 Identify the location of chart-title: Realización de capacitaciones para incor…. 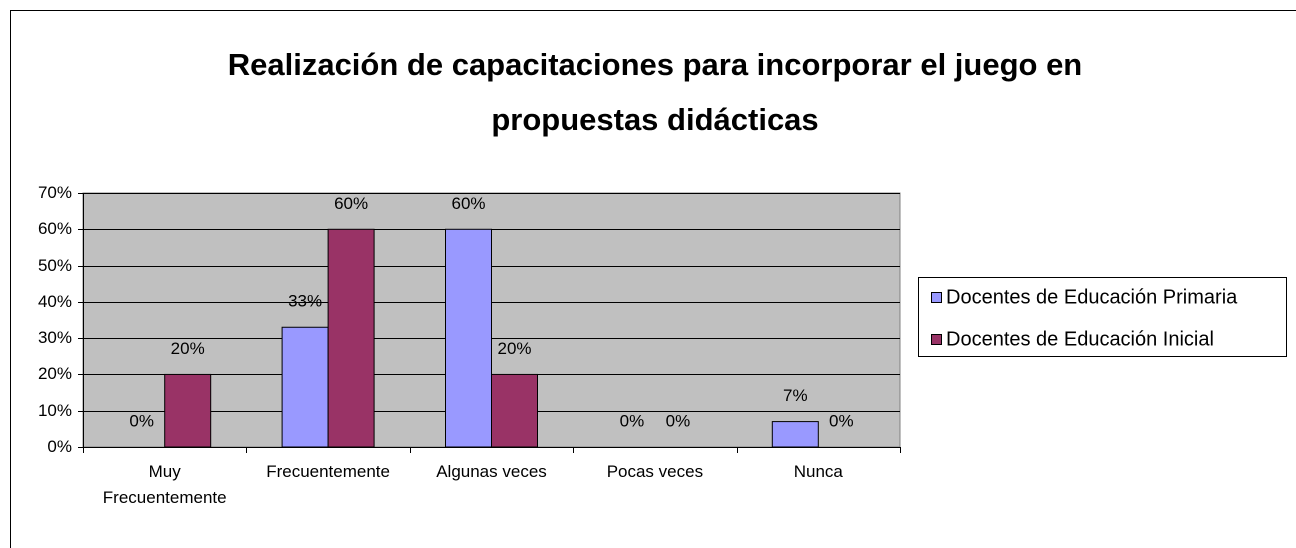
(655, 92).